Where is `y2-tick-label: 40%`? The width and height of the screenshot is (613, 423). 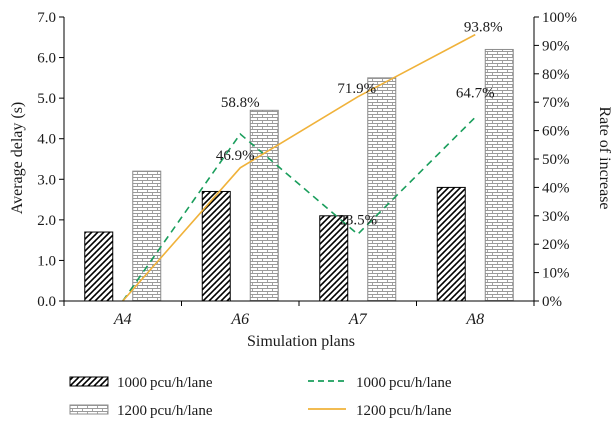 y2-tick-label: 40% is located at coordinates (556, 188).